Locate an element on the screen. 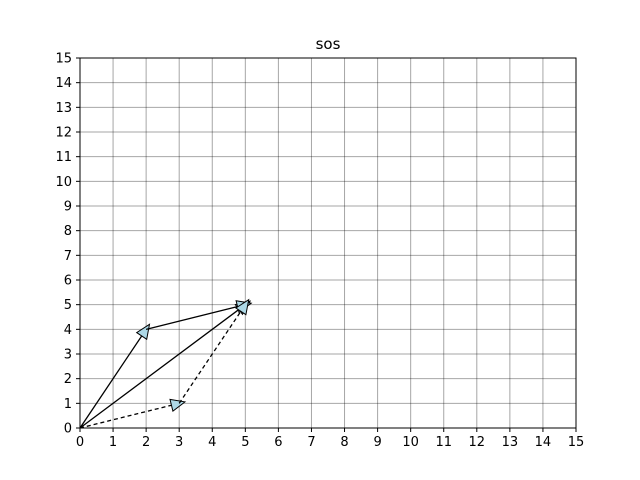  y-tick-label: 0 is located at coordinates (68, 429).